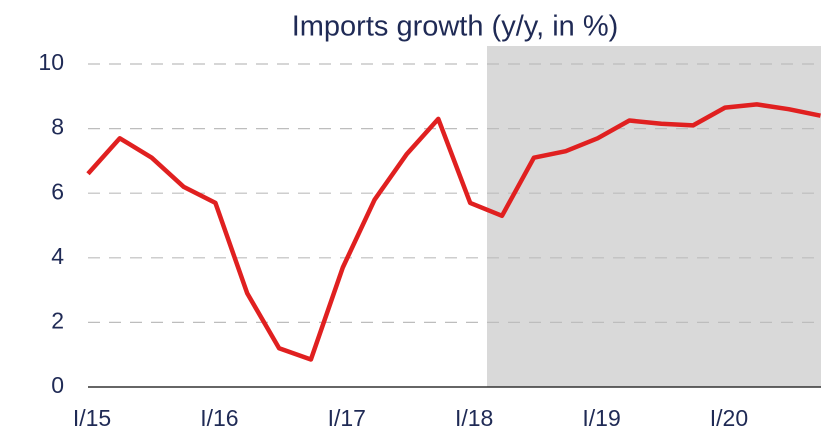 The width and height of the screenshot is (821, 437). Describe the element at coordinates (347, 418) in the screenshot. I see `x-tick-label: I/17` at that location.